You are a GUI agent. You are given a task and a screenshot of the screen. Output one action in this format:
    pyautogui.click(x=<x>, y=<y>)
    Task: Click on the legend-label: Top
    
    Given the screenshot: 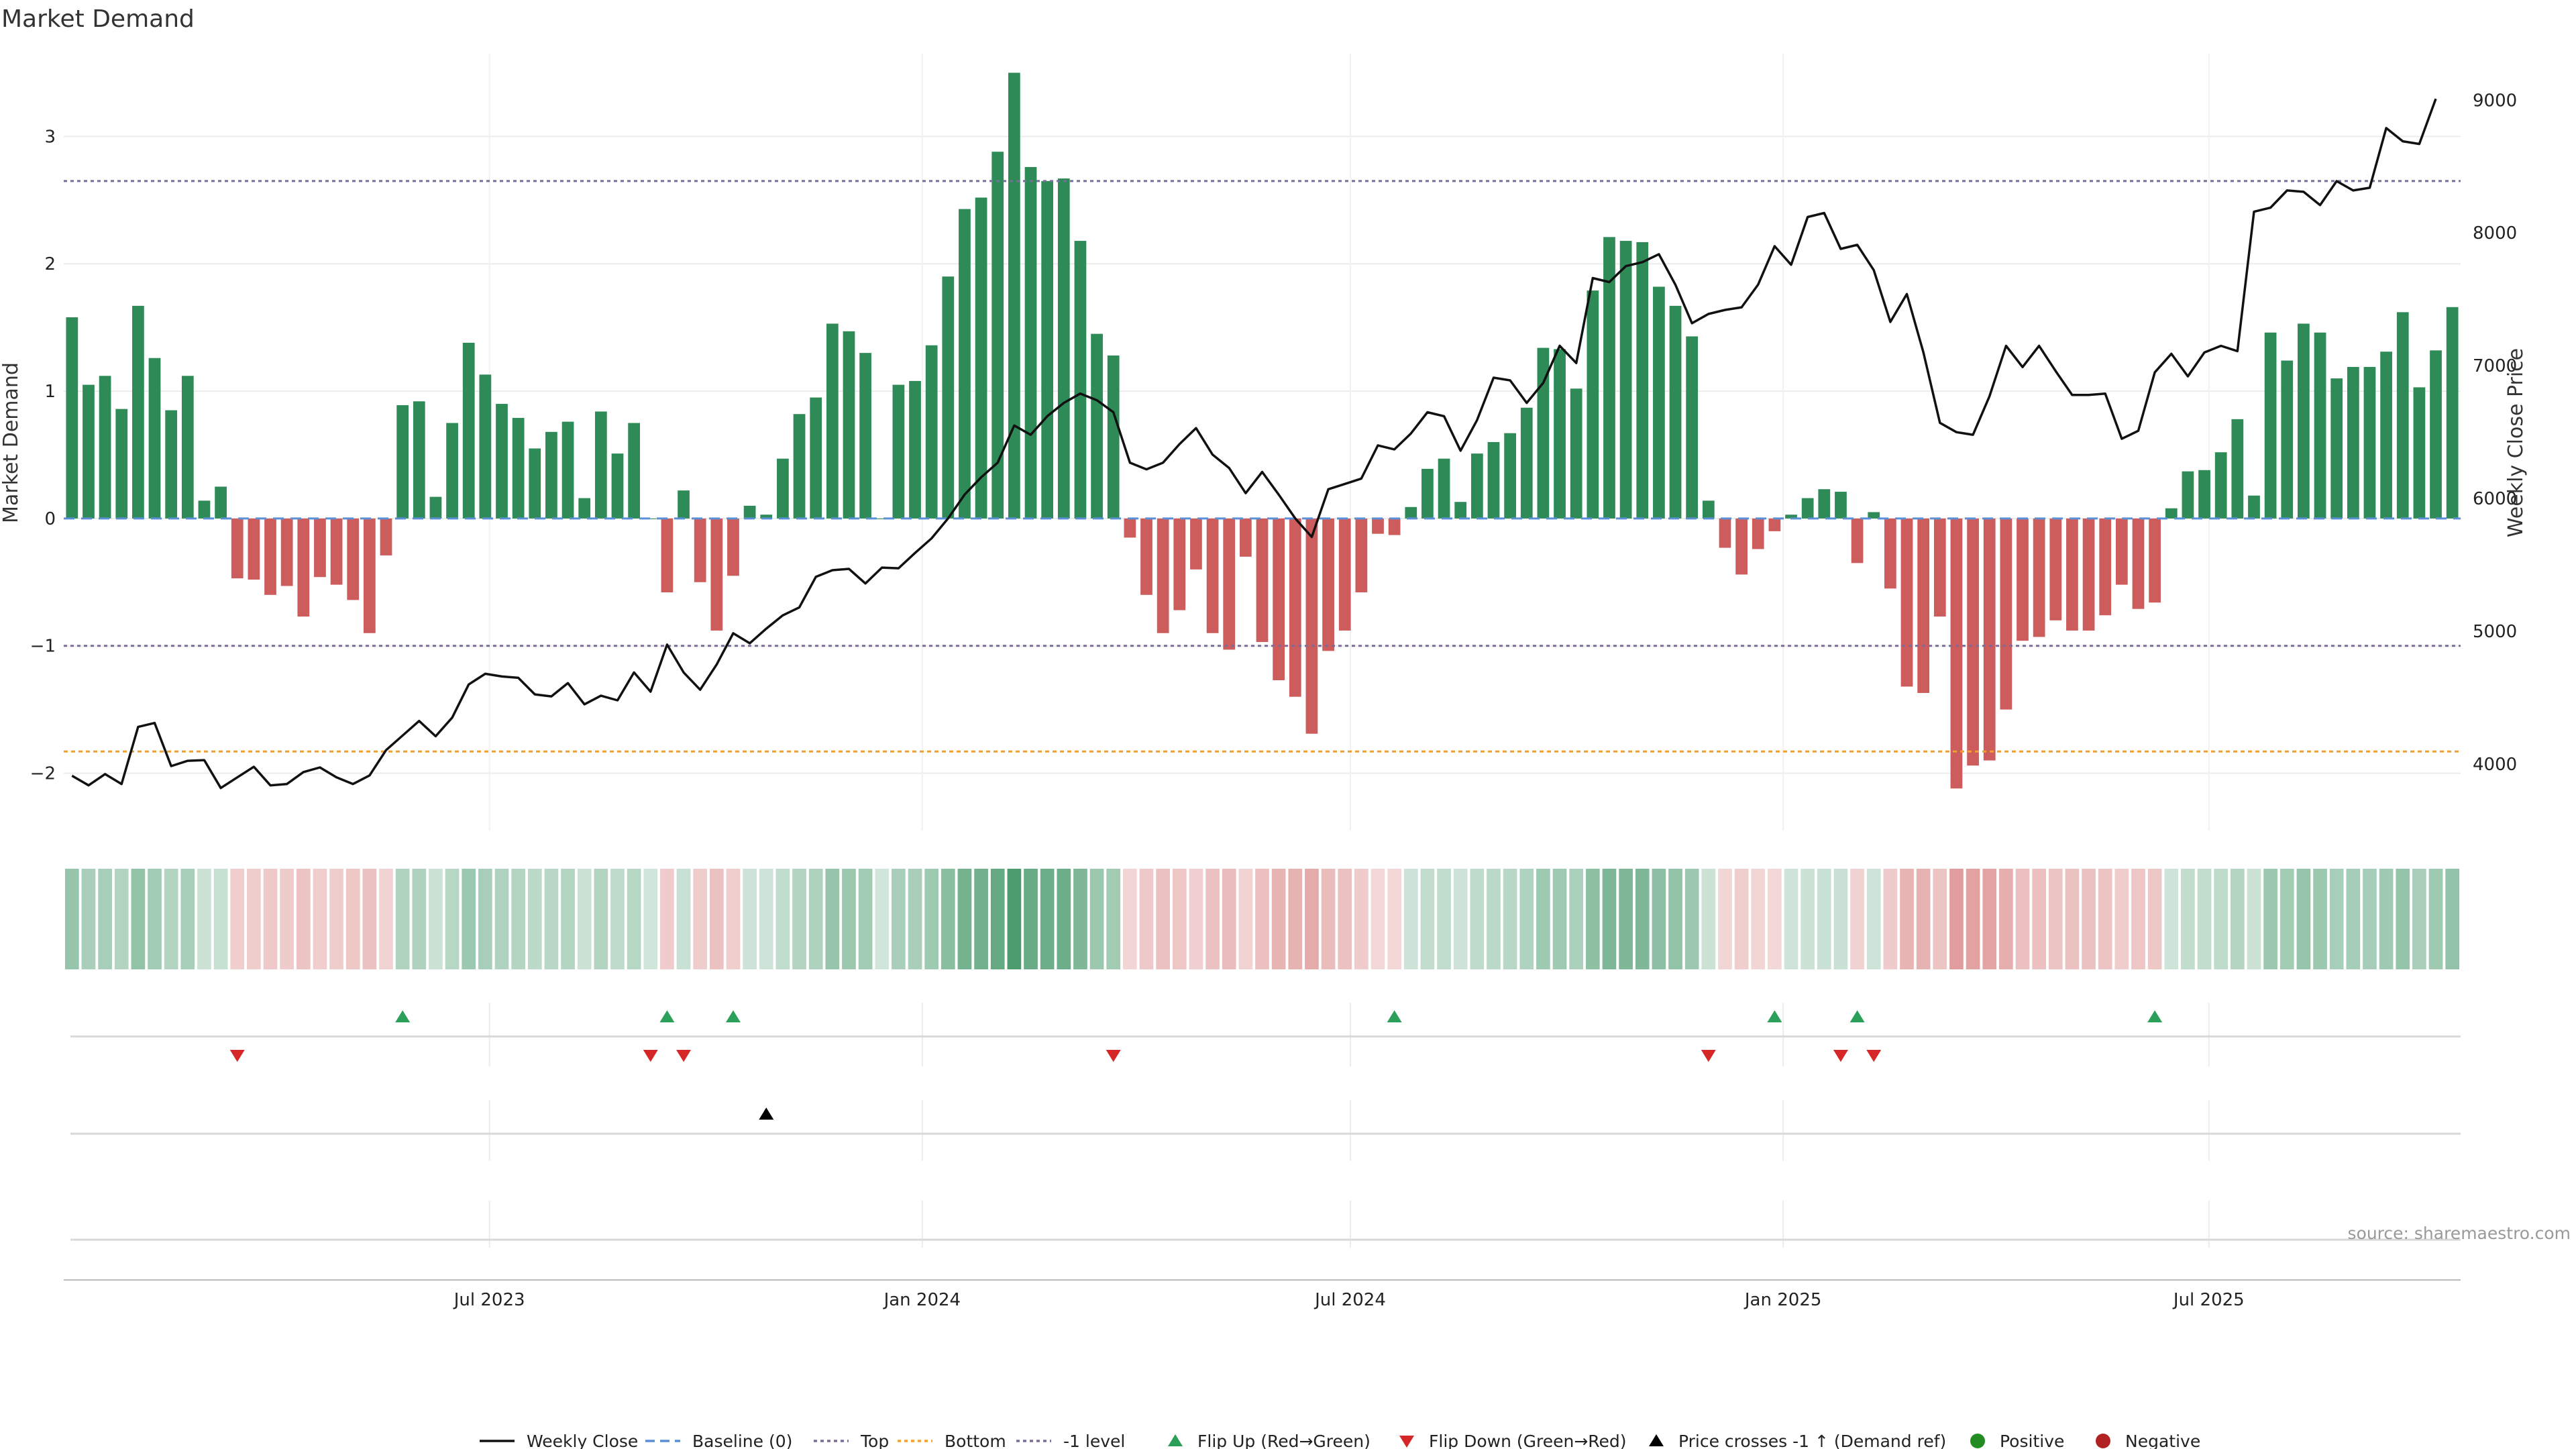 What is the action you would take?
    pyautogui.click(x=874, y=1440)
    